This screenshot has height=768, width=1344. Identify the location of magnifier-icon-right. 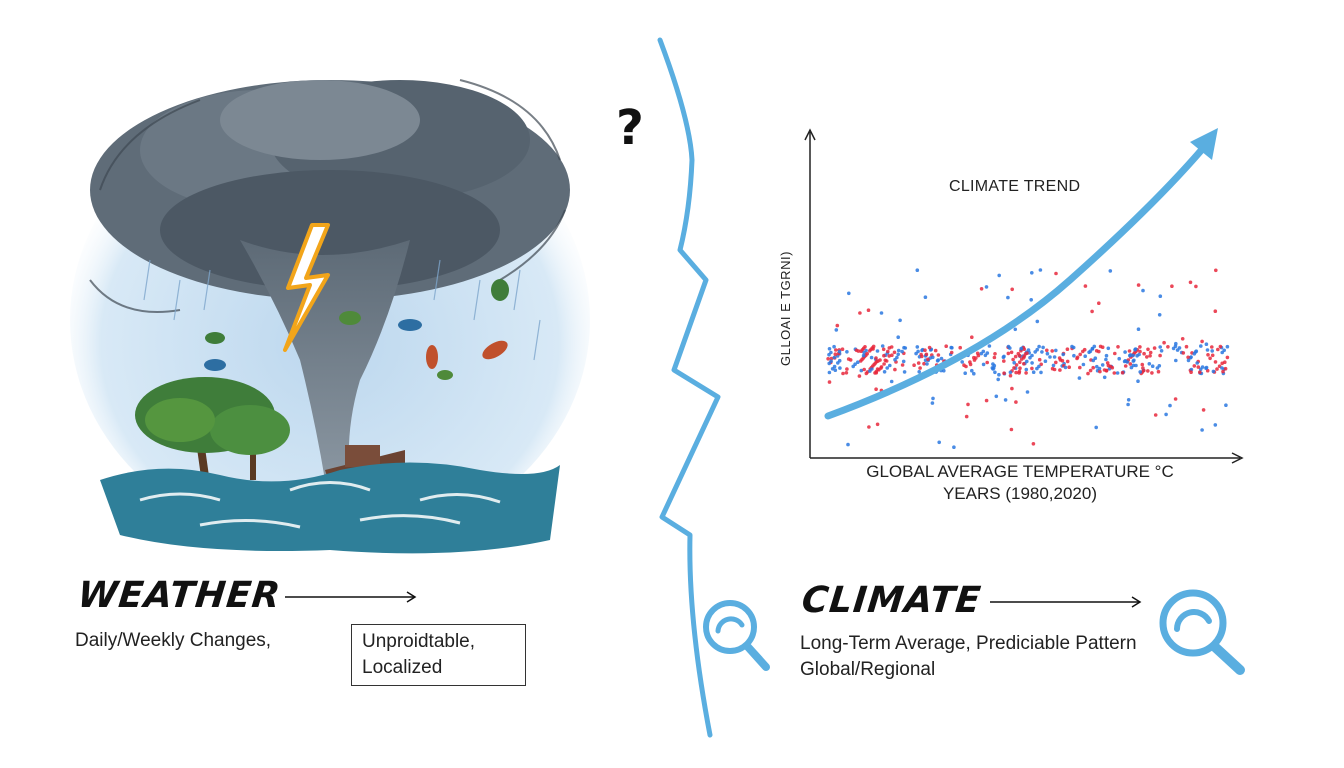
(1202, 632).